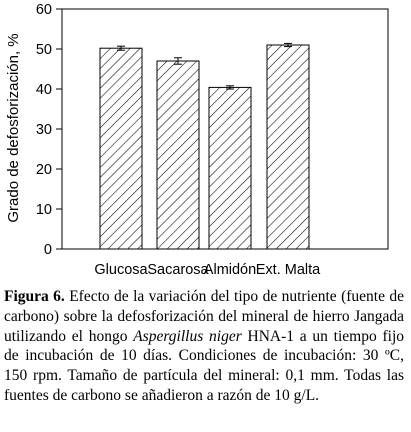 This screenshot has height=432, width=411. What do you see at coordinates (13, 127) in the screenshot?
I see `y-axis-label: Grado de defosforización, %` at bounding box center [13, 127].